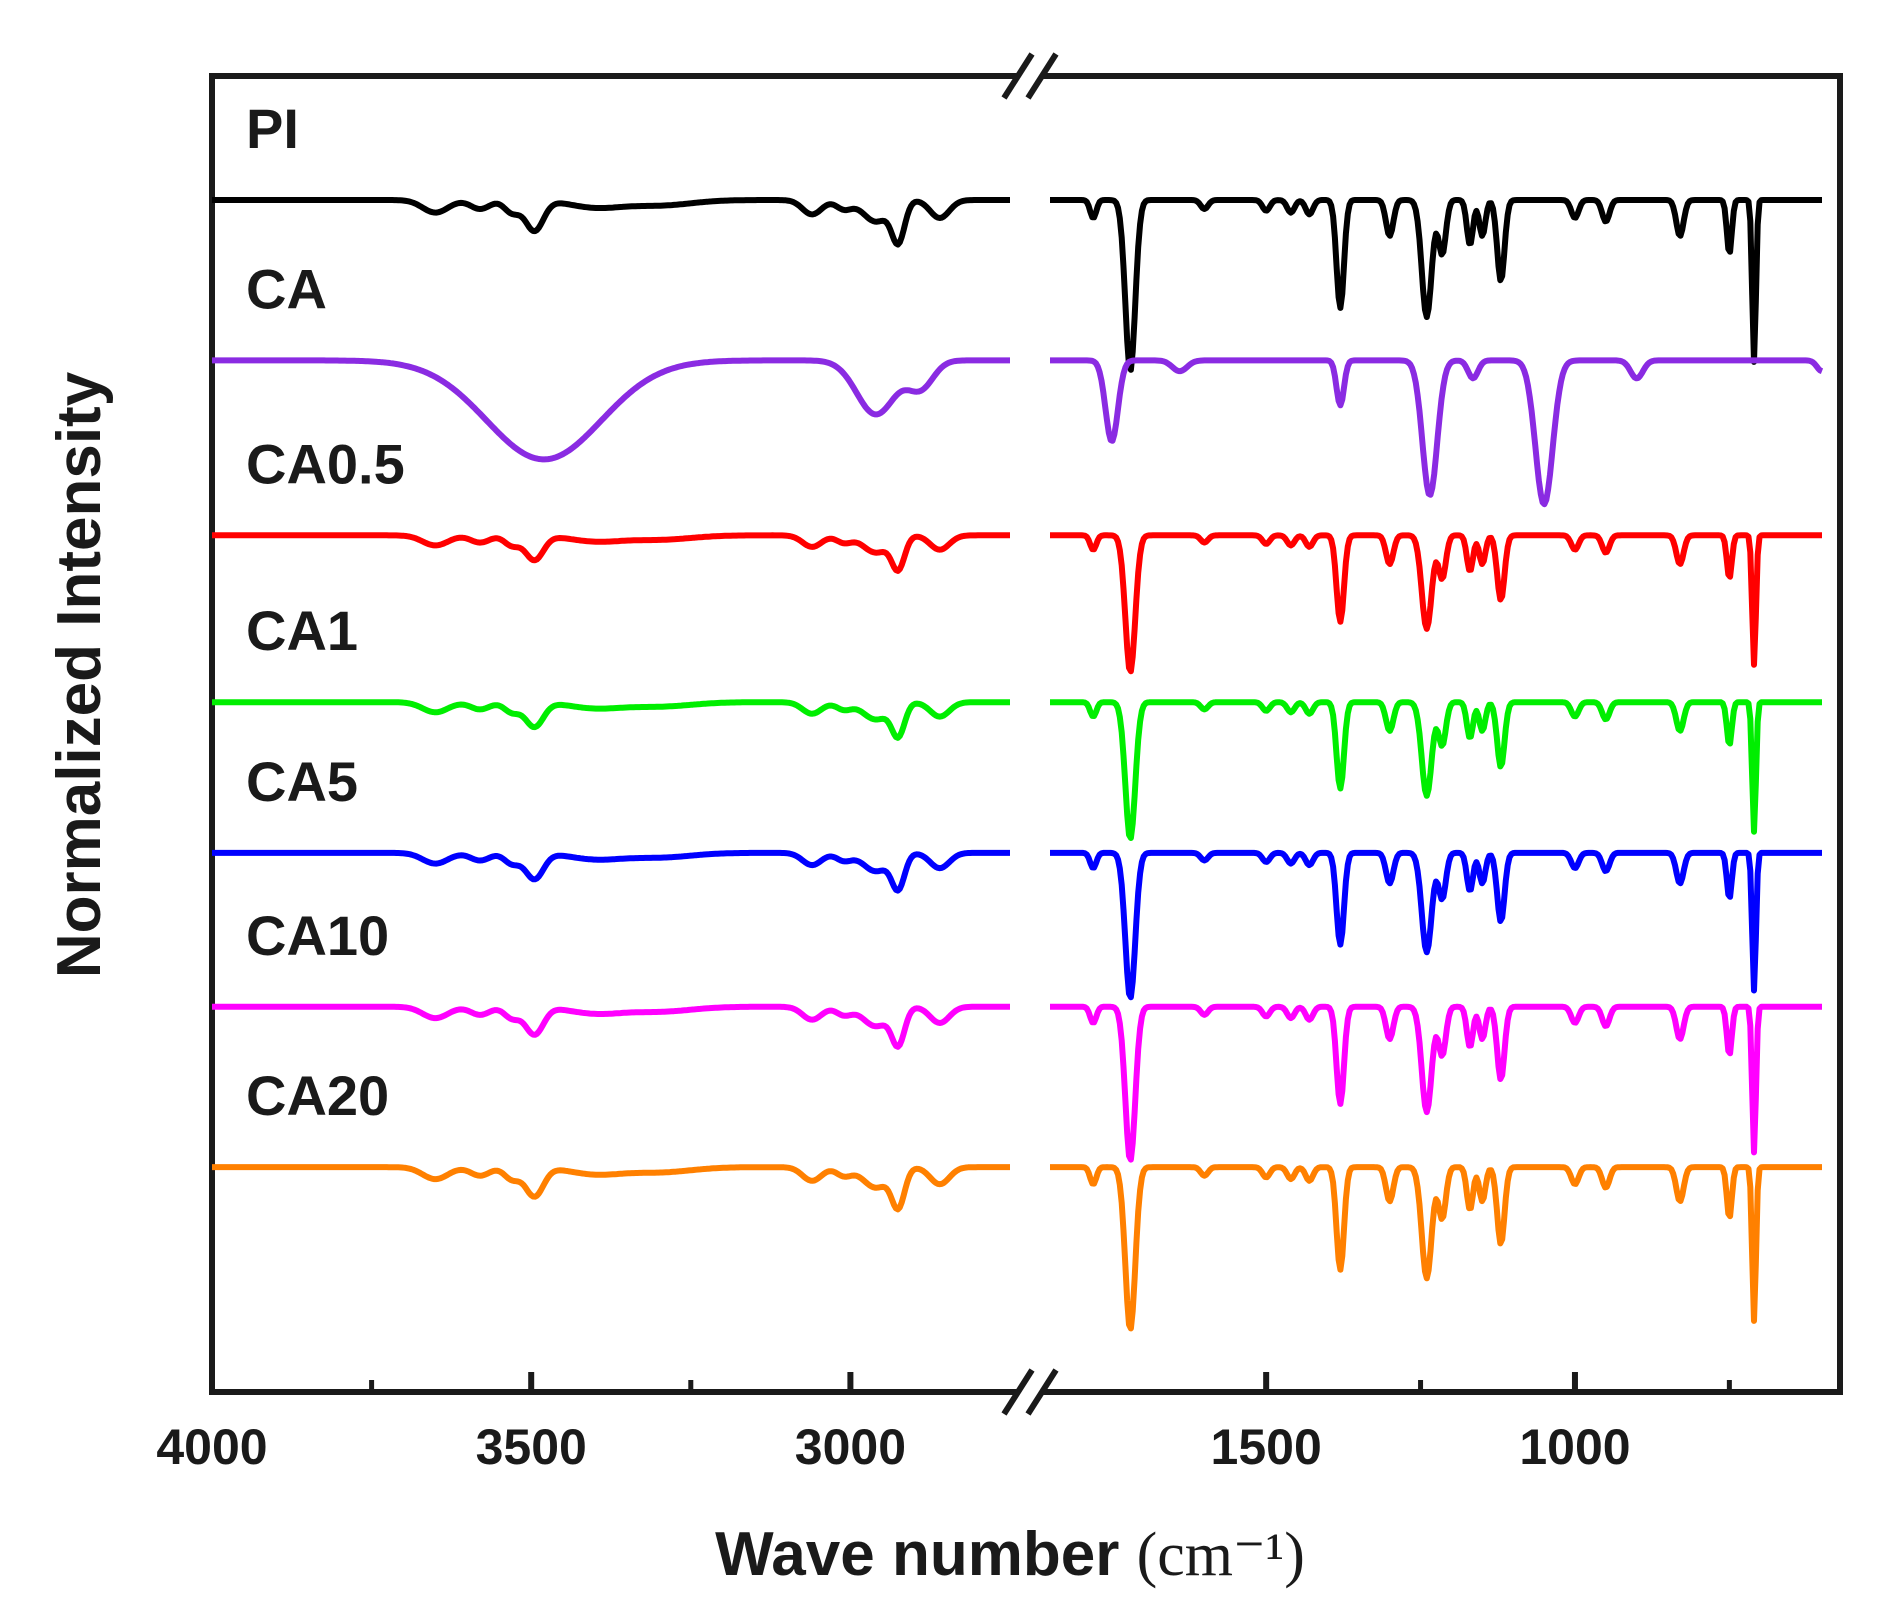  What do you see at coordinates (1574, 1447) in the screenshot?
I see `x-tick-label-1-1: 1000` at bounding box center [1574, 1447].